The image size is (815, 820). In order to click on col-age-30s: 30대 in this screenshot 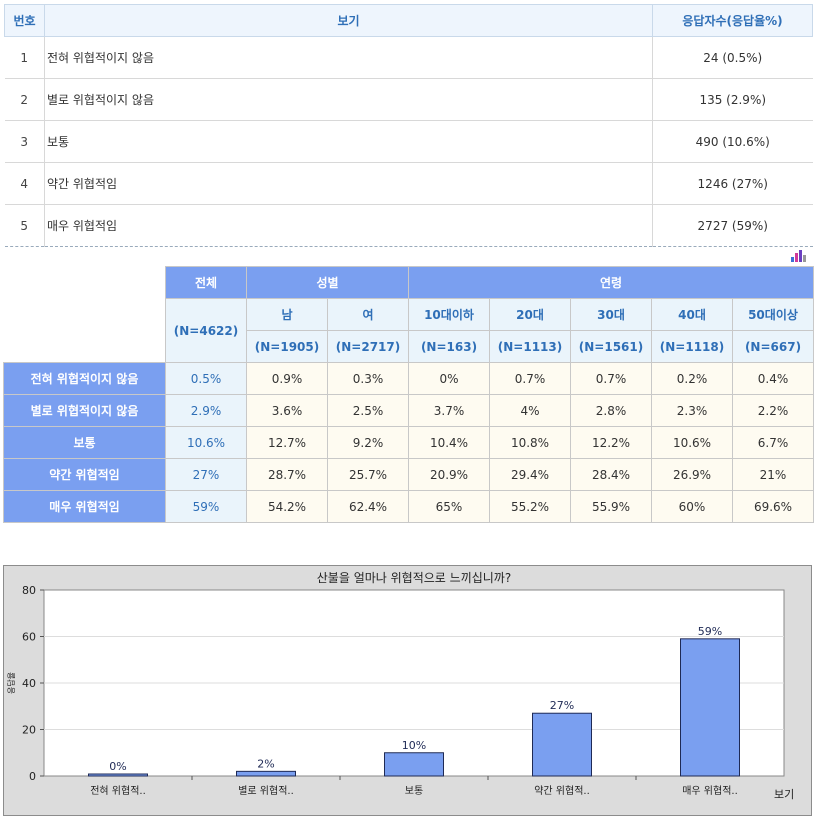, I will do `click(611, 314)`.